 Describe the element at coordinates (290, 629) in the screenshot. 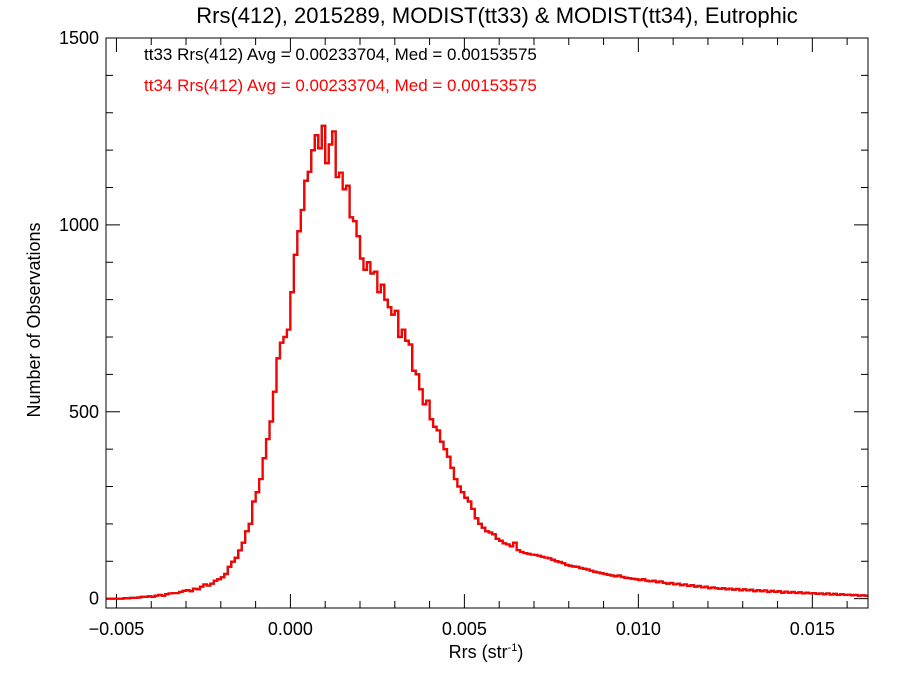

I see `x-tick-label: 0.000` at that location.